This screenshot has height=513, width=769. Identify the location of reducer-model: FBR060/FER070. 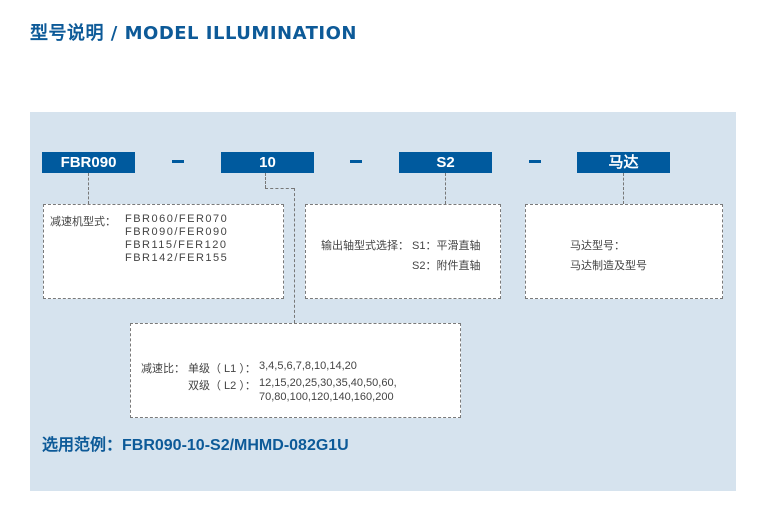
(177, 219).